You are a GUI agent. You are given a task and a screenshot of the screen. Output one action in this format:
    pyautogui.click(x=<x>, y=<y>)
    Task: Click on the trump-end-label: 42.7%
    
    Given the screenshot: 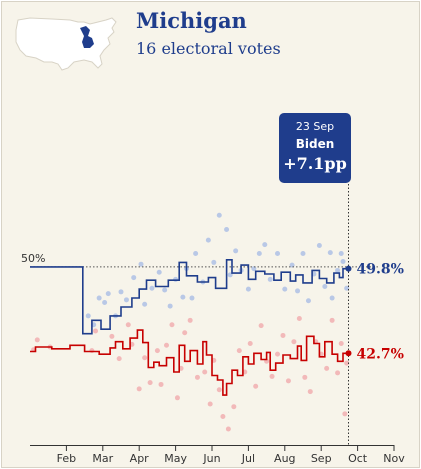 What is the action you would take?
    pyautogui.click(x=380, y=354)
    